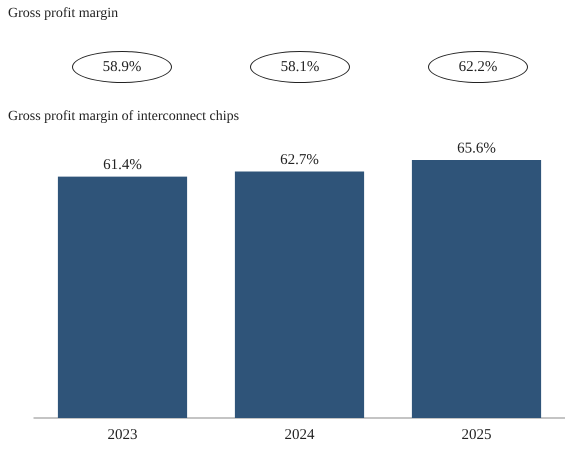 Image resolution: width=565 pixels, height=452 pixels. I want to click on oval-frame: 62.2%, so click(478, 67).